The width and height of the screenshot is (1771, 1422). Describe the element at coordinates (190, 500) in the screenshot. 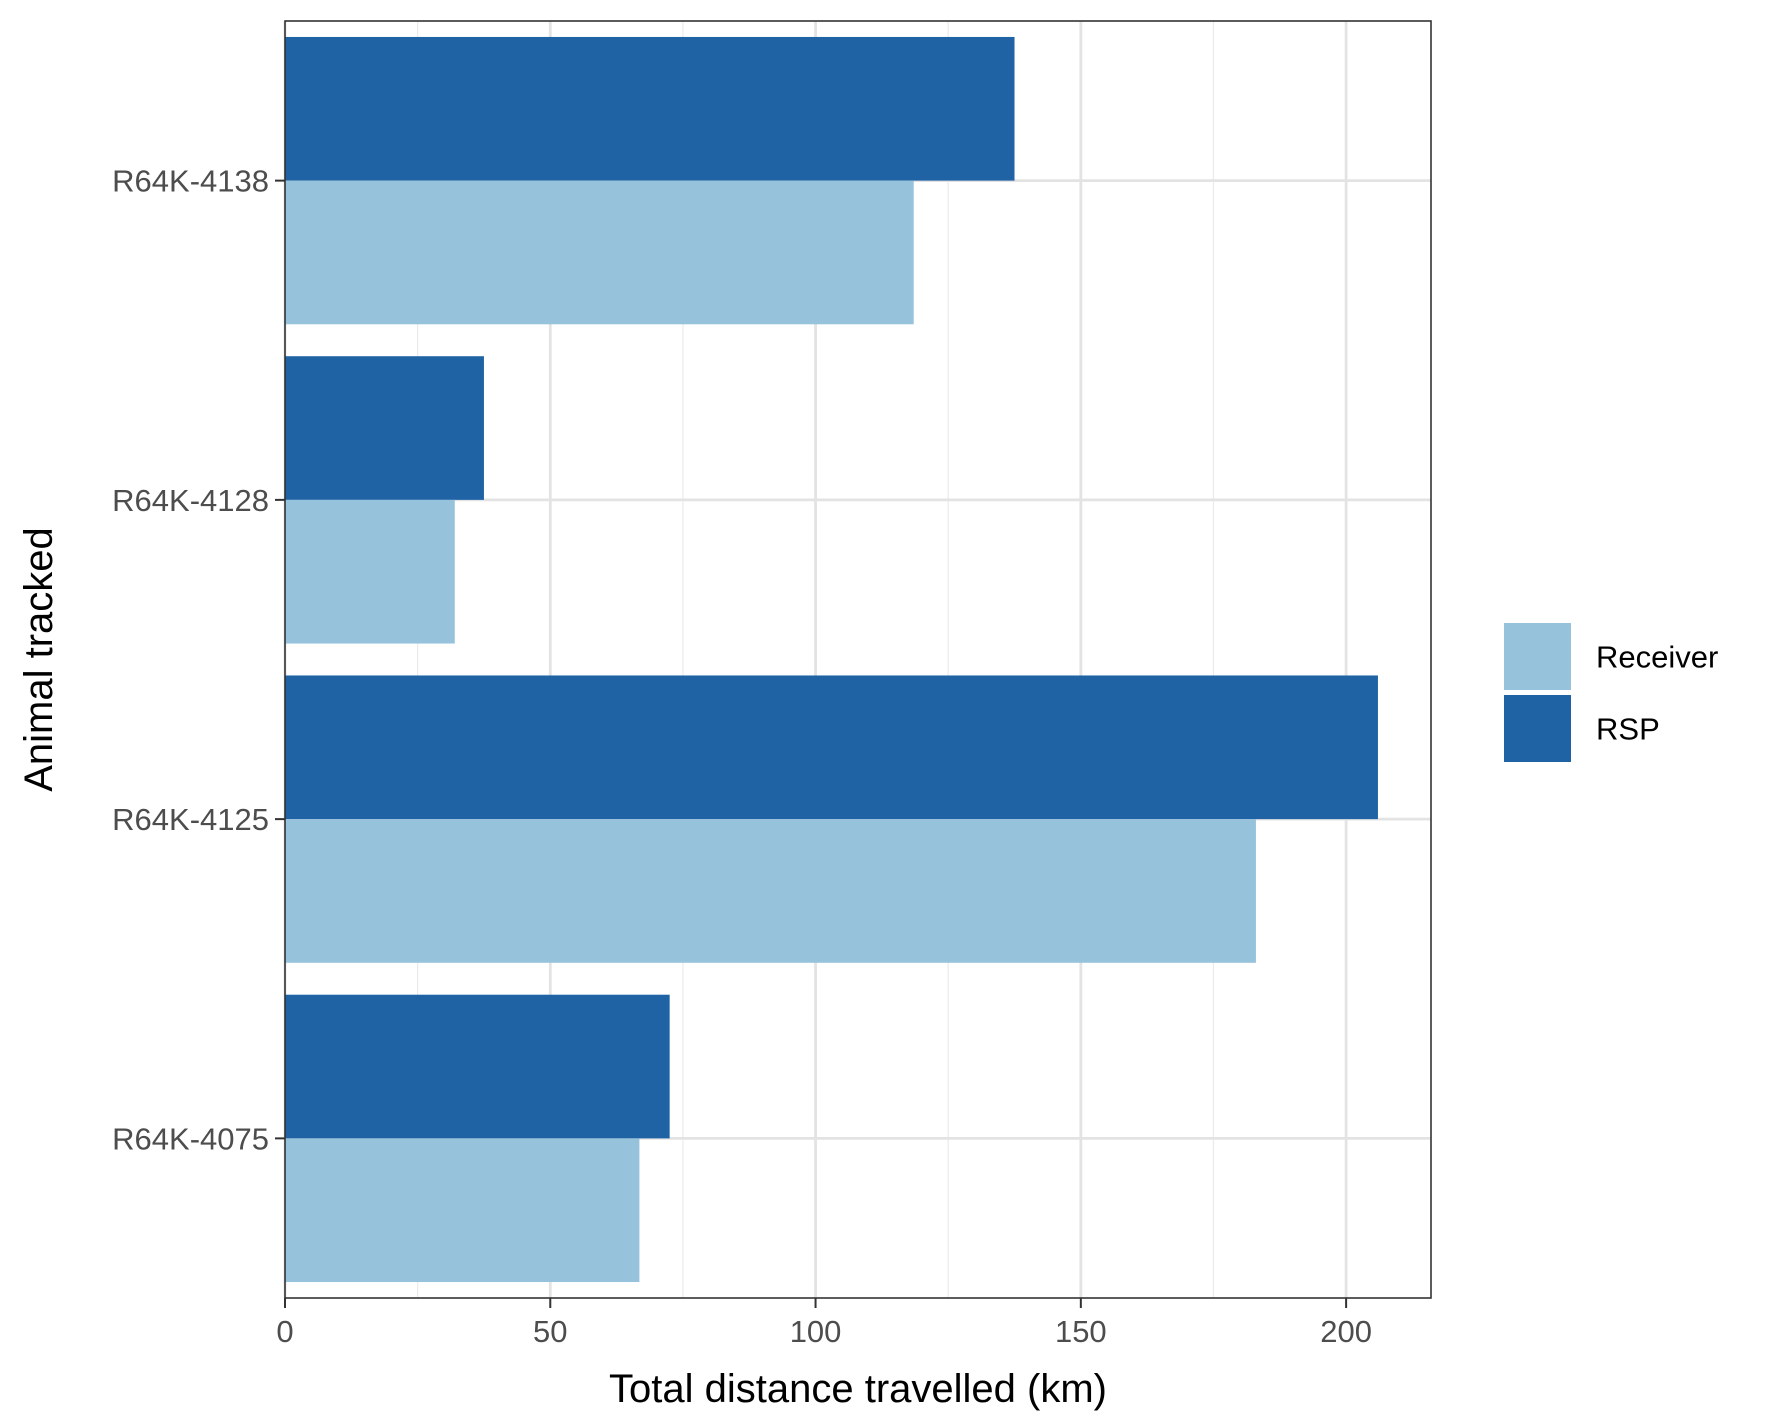

I see `y-tick-label: R64K-4128` at that location.